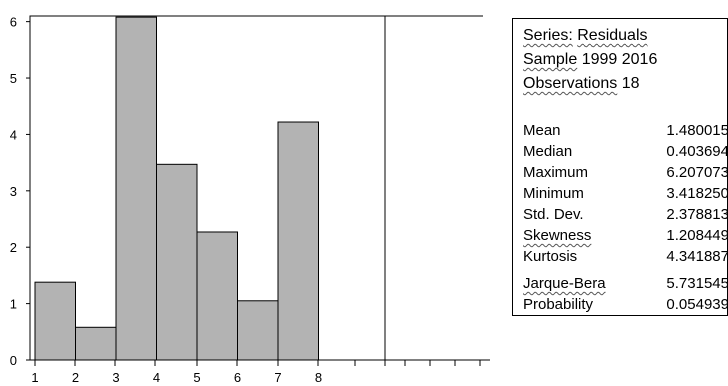 This screenshot has width=728, height=386. I want to click on observations-line: Observations 18, so click(581, 84).